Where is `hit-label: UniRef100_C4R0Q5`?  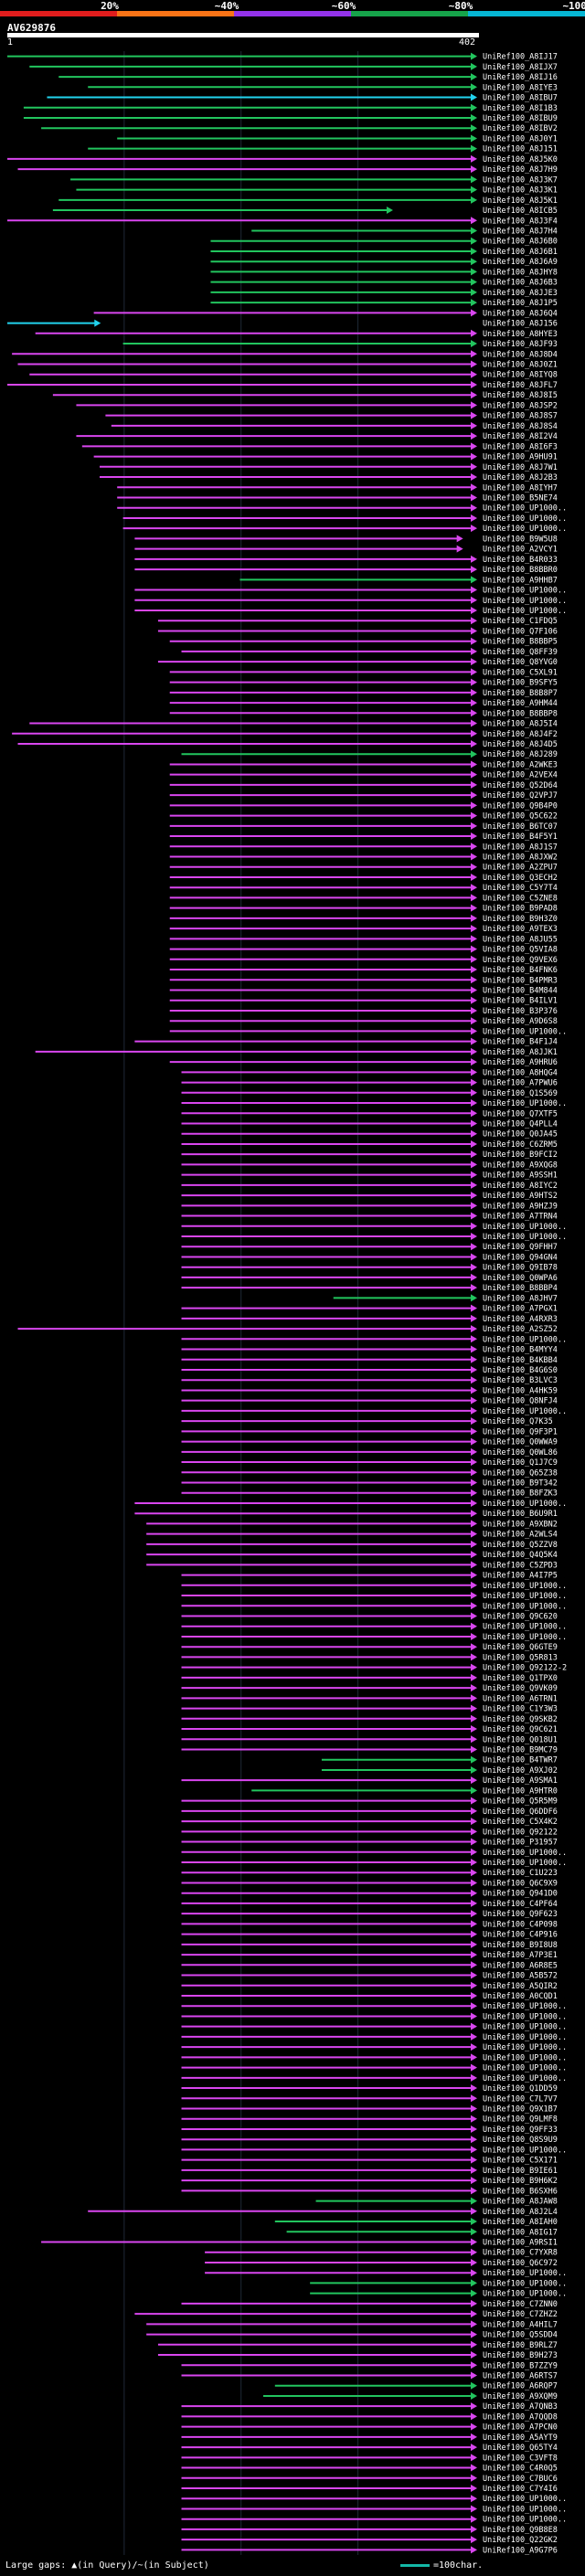
hit-label: UniRef100_C4R0Q5 is located at coordinates (520, 2469).